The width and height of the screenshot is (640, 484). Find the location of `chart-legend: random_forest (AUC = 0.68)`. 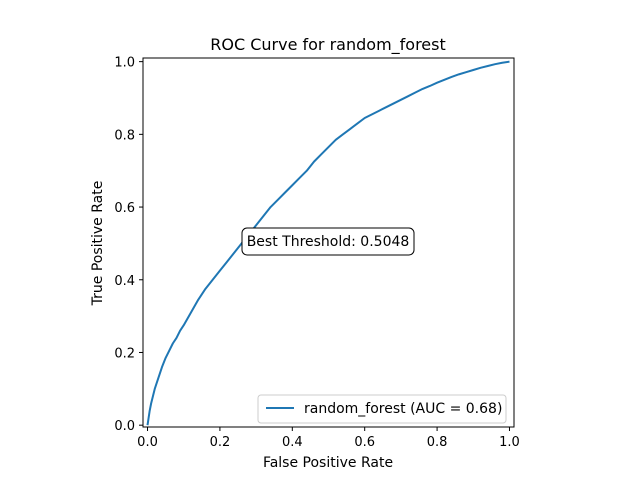

chart-legend: random_forest (AUC = 0.68) is located at coordinates (382, 409).